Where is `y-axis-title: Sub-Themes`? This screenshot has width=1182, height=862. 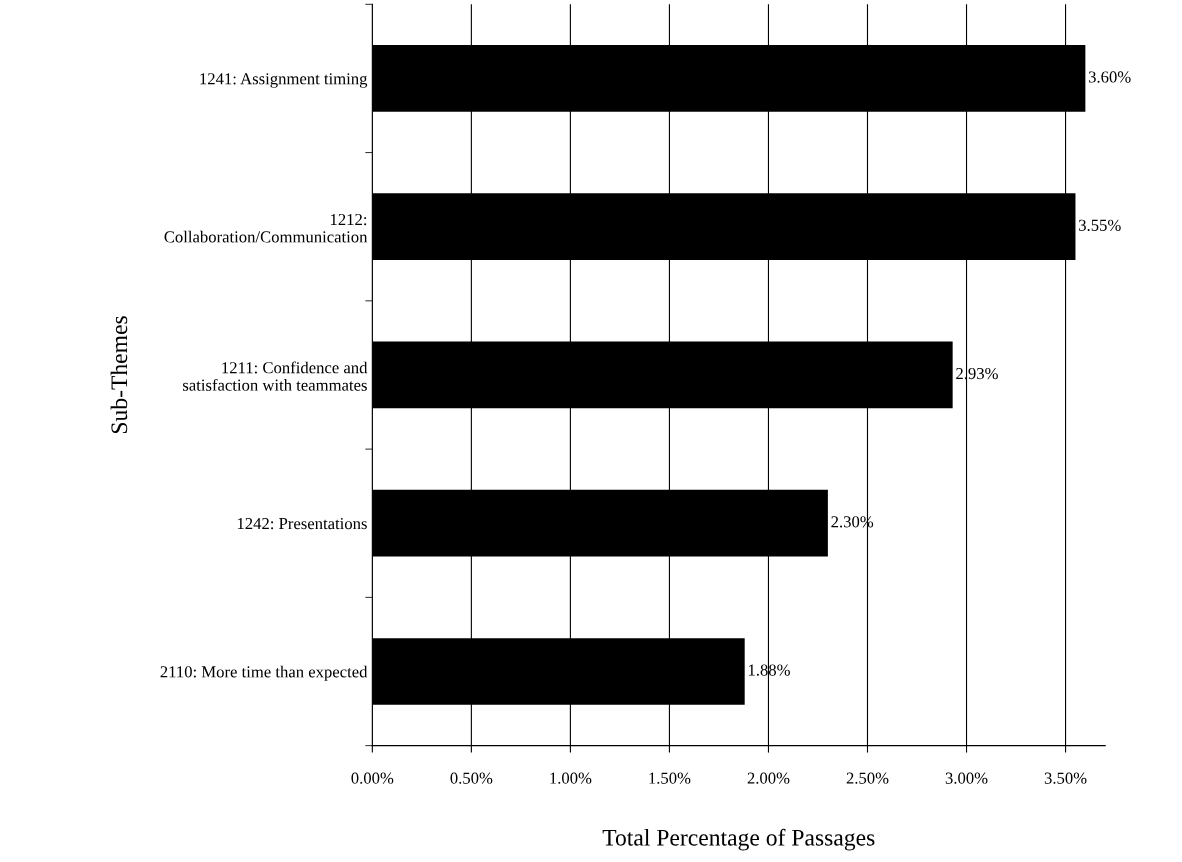
y-axis-title: Sub-Themes is located at coordinates (119, 375).